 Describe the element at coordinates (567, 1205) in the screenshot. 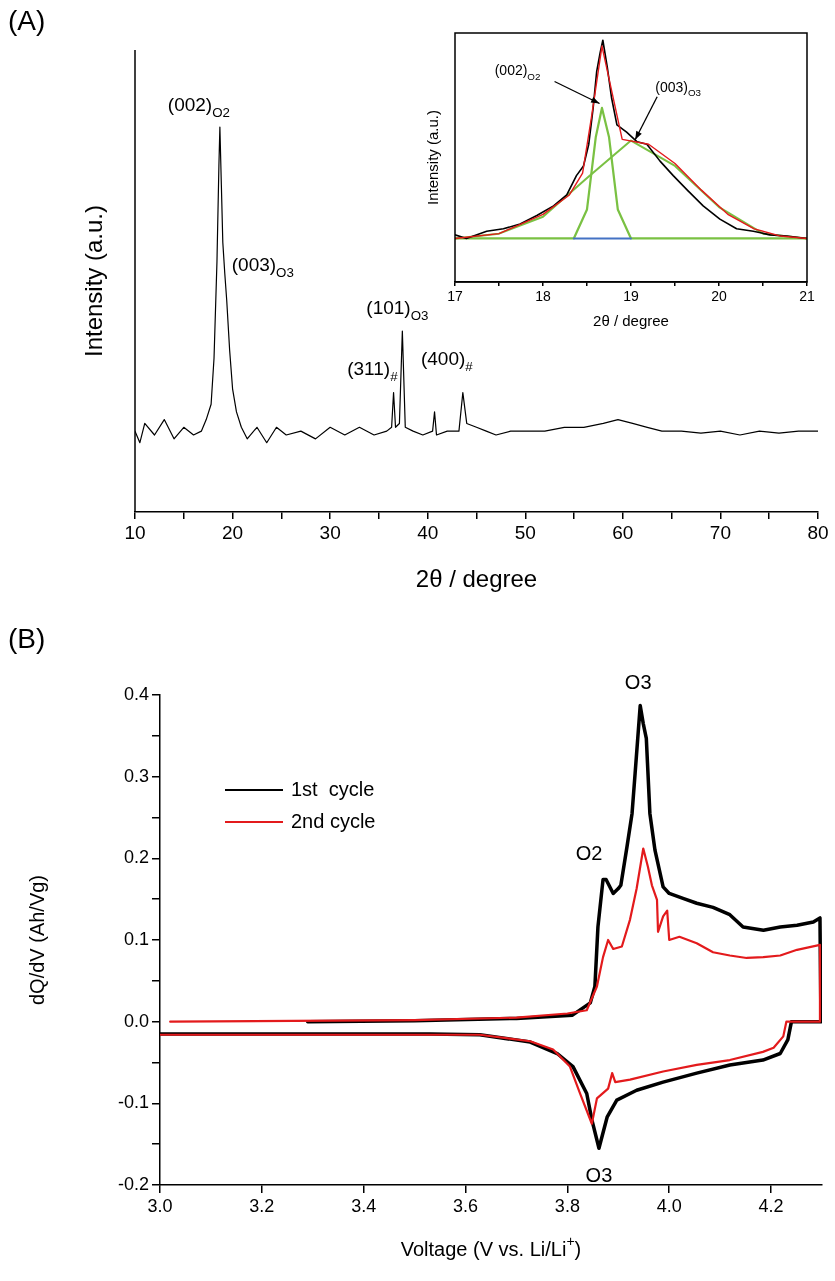

I see `x-tick-label: 3.8` at that location.